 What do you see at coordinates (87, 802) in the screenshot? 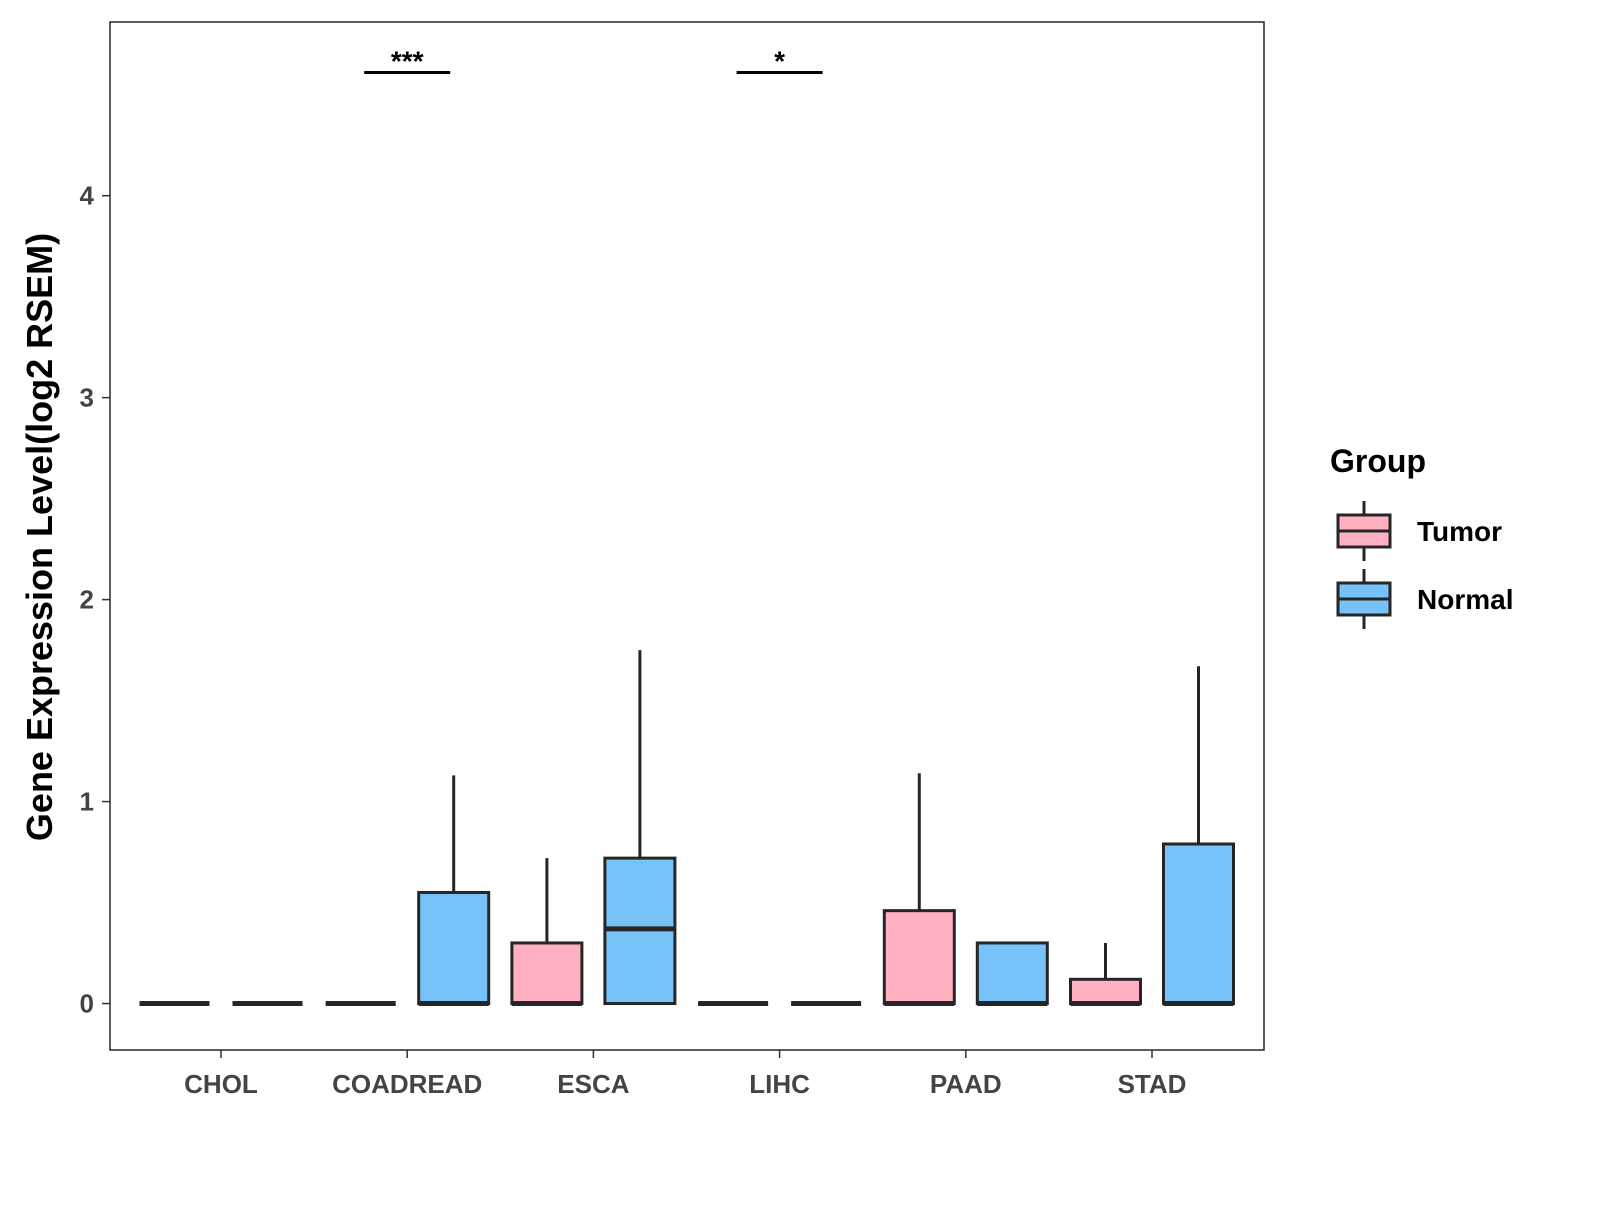
I see `y-tick-label: 1` at bounding box center [87, 802].